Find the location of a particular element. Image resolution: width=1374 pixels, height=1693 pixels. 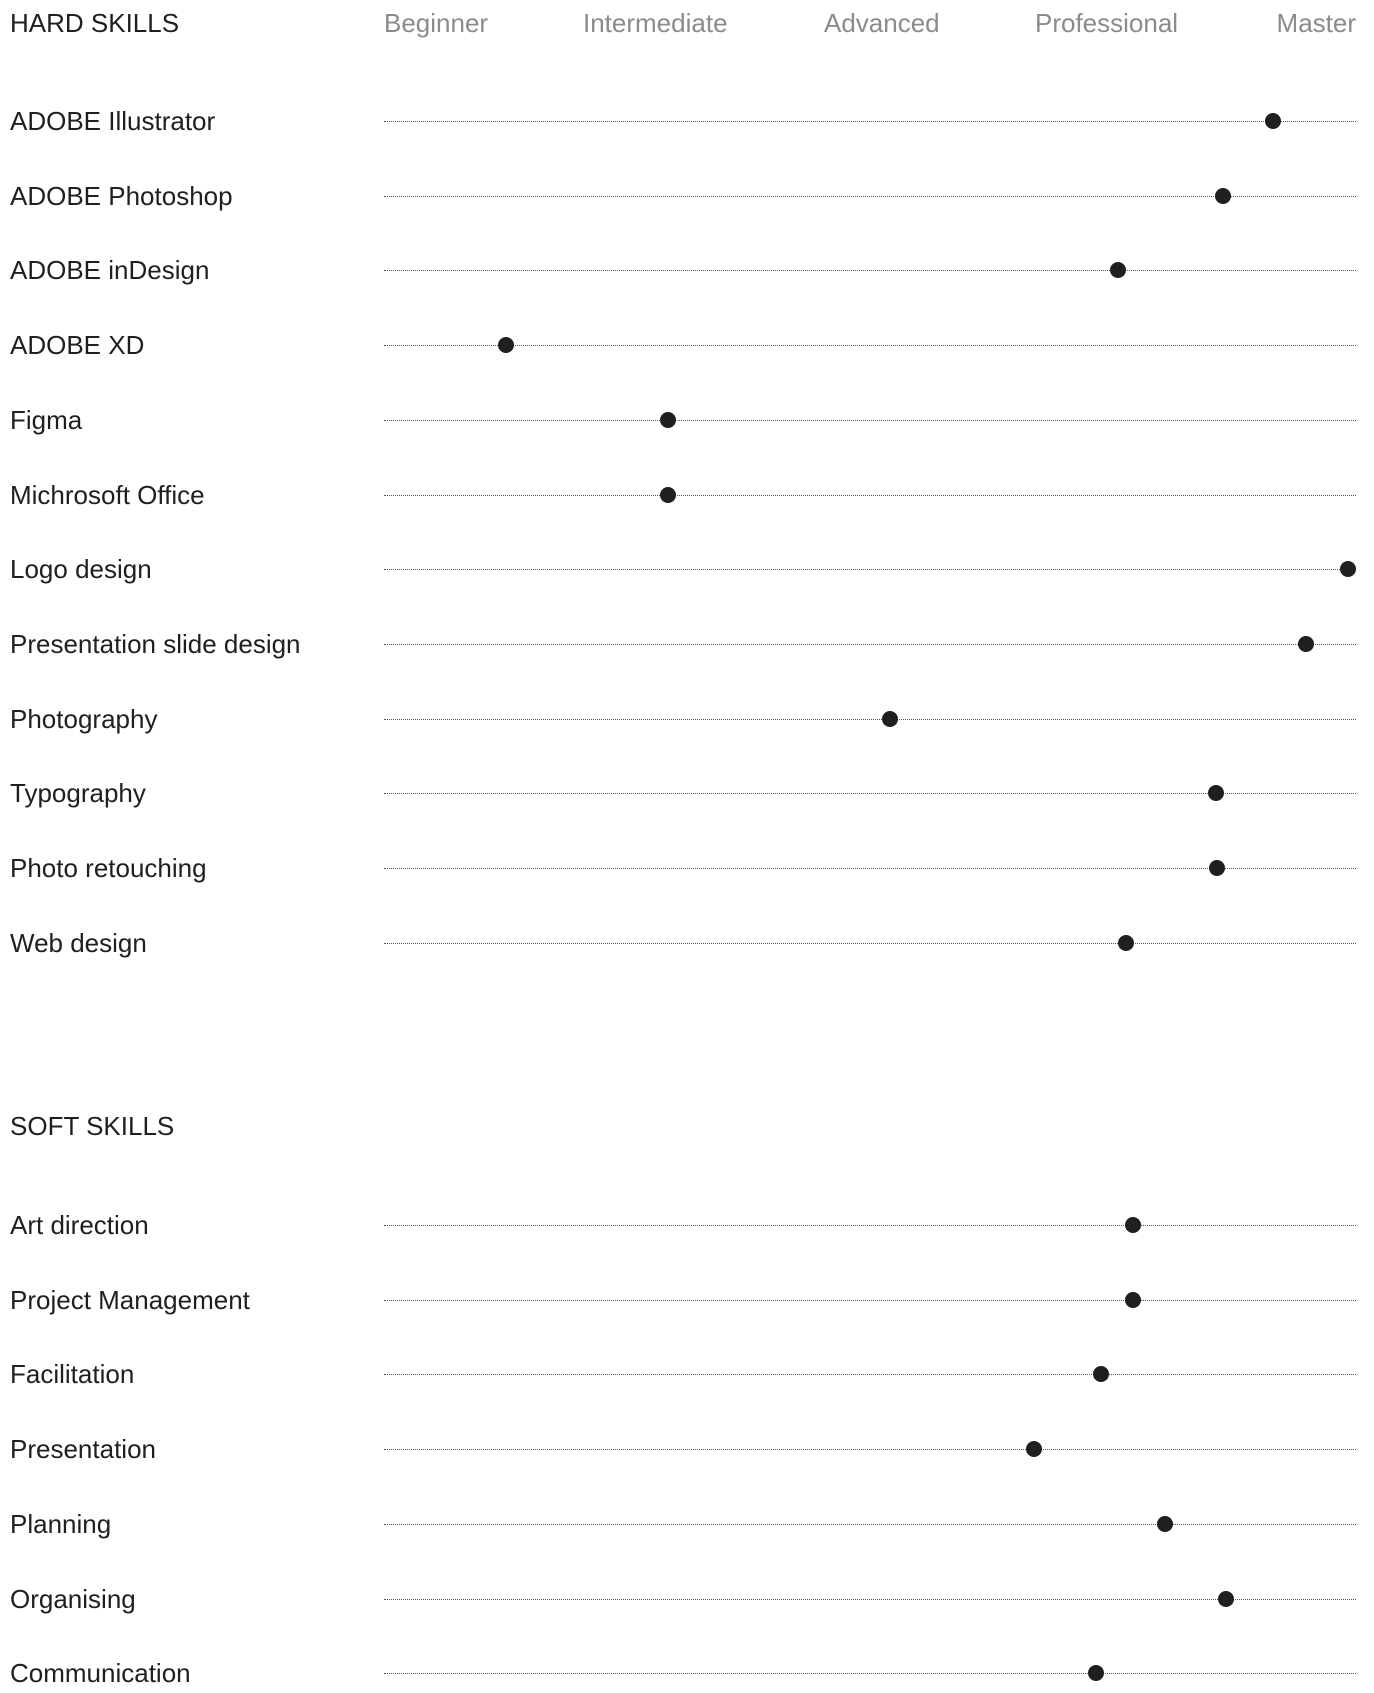

skill-label: Photo retouching is located at coordinates (108, 868).